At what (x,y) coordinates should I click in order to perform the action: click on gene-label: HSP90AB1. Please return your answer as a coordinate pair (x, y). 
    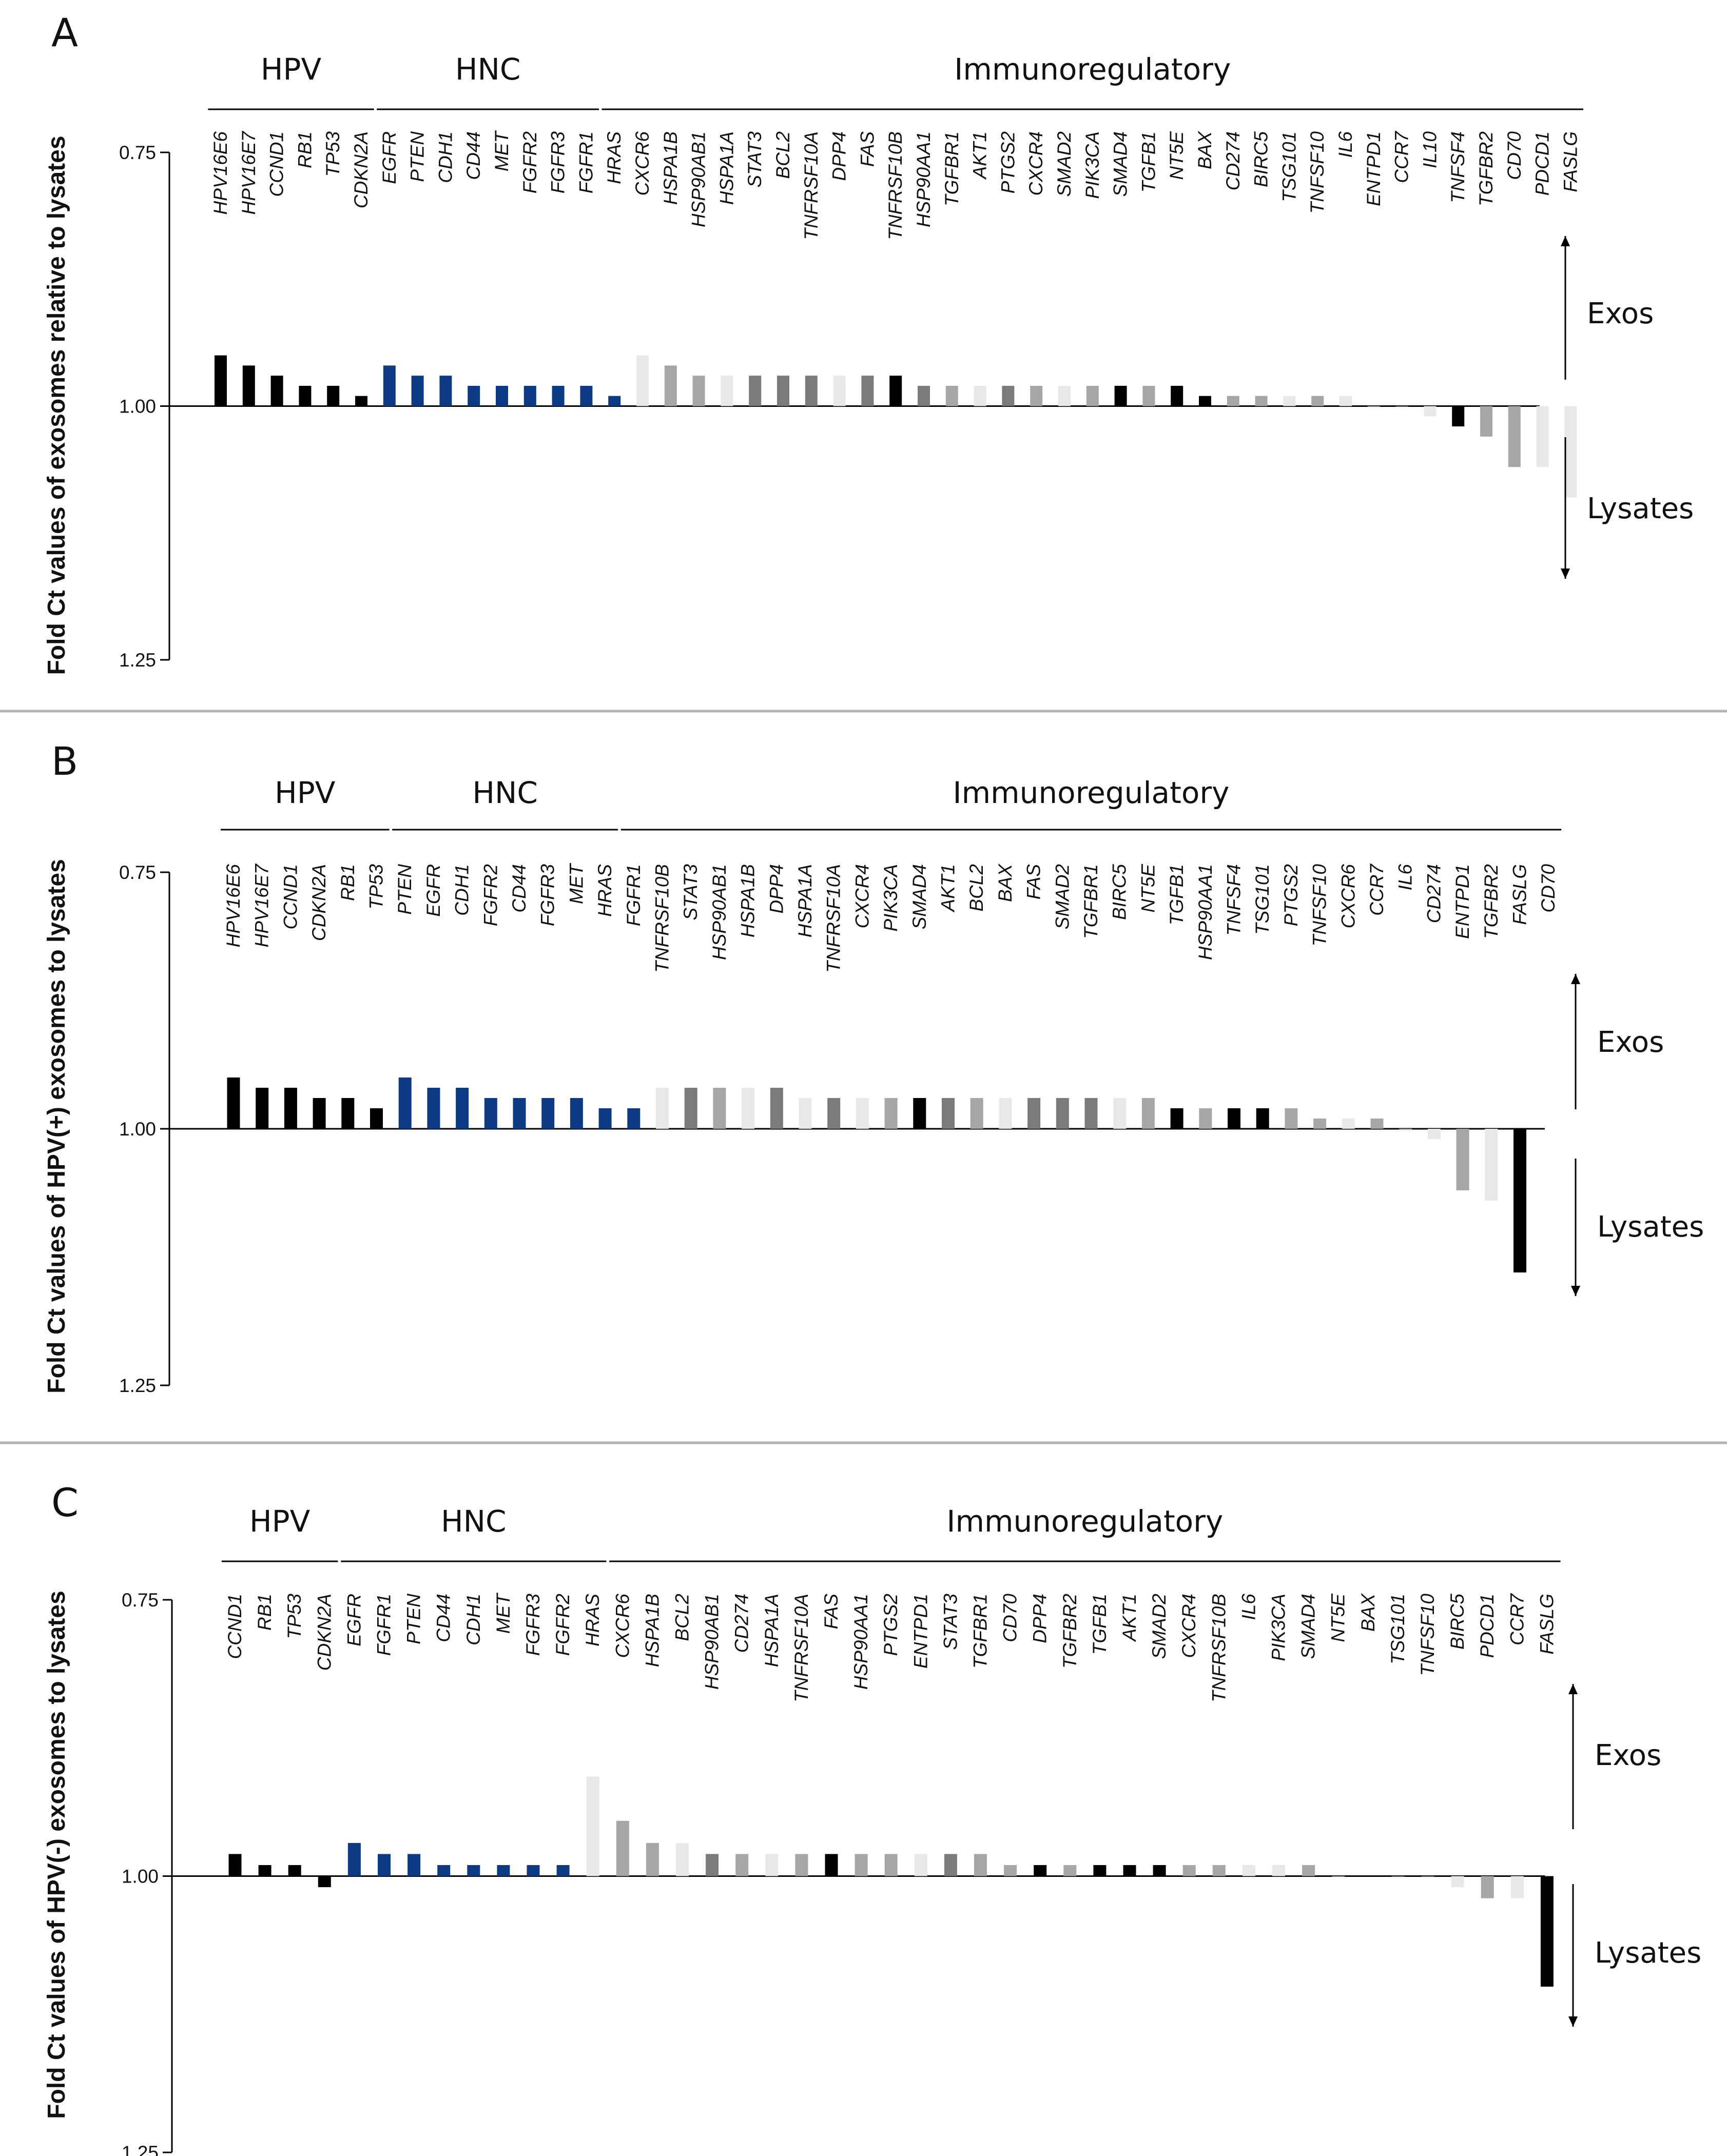
    Looking at the image, I should click on (719, 912).